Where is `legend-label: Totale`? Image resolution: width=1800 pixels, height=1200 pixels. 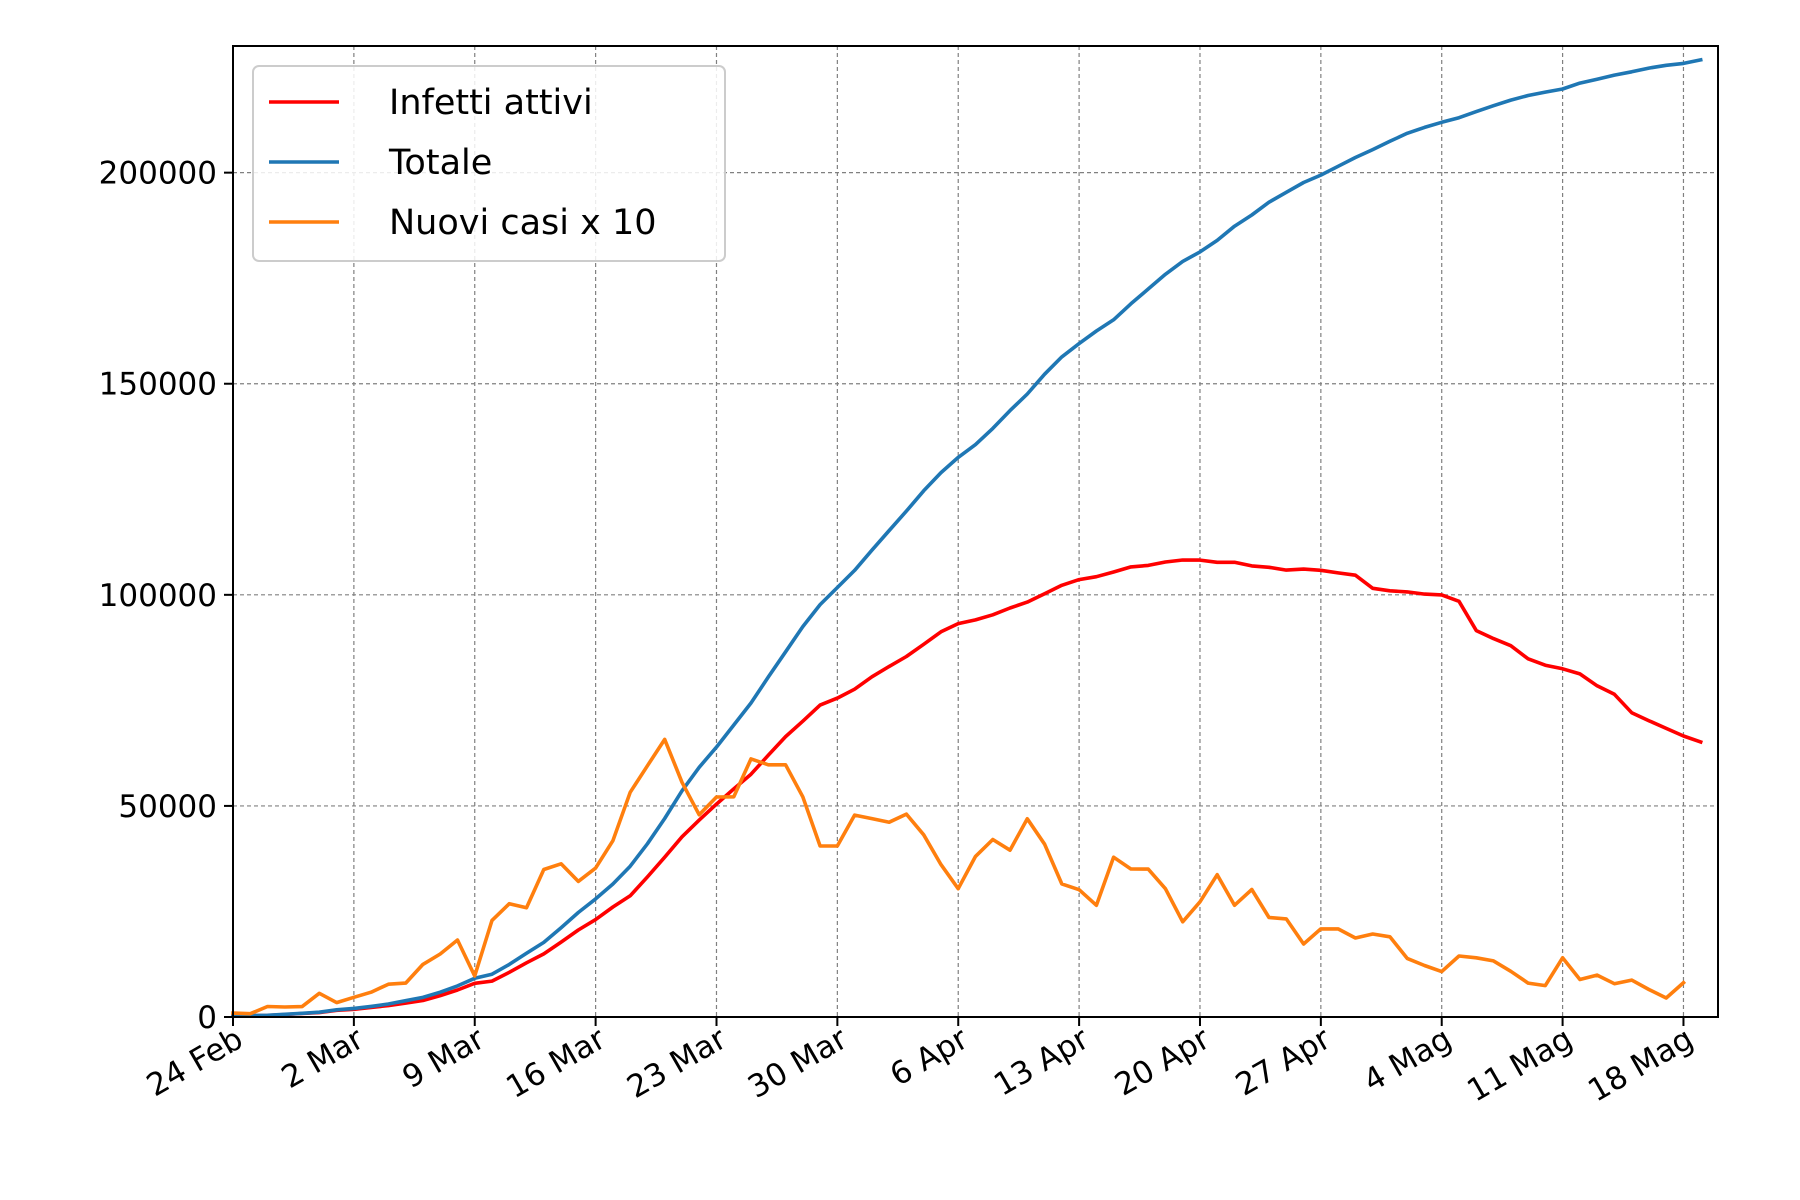
legend-label: Totale is located at coordinates (440, 163).